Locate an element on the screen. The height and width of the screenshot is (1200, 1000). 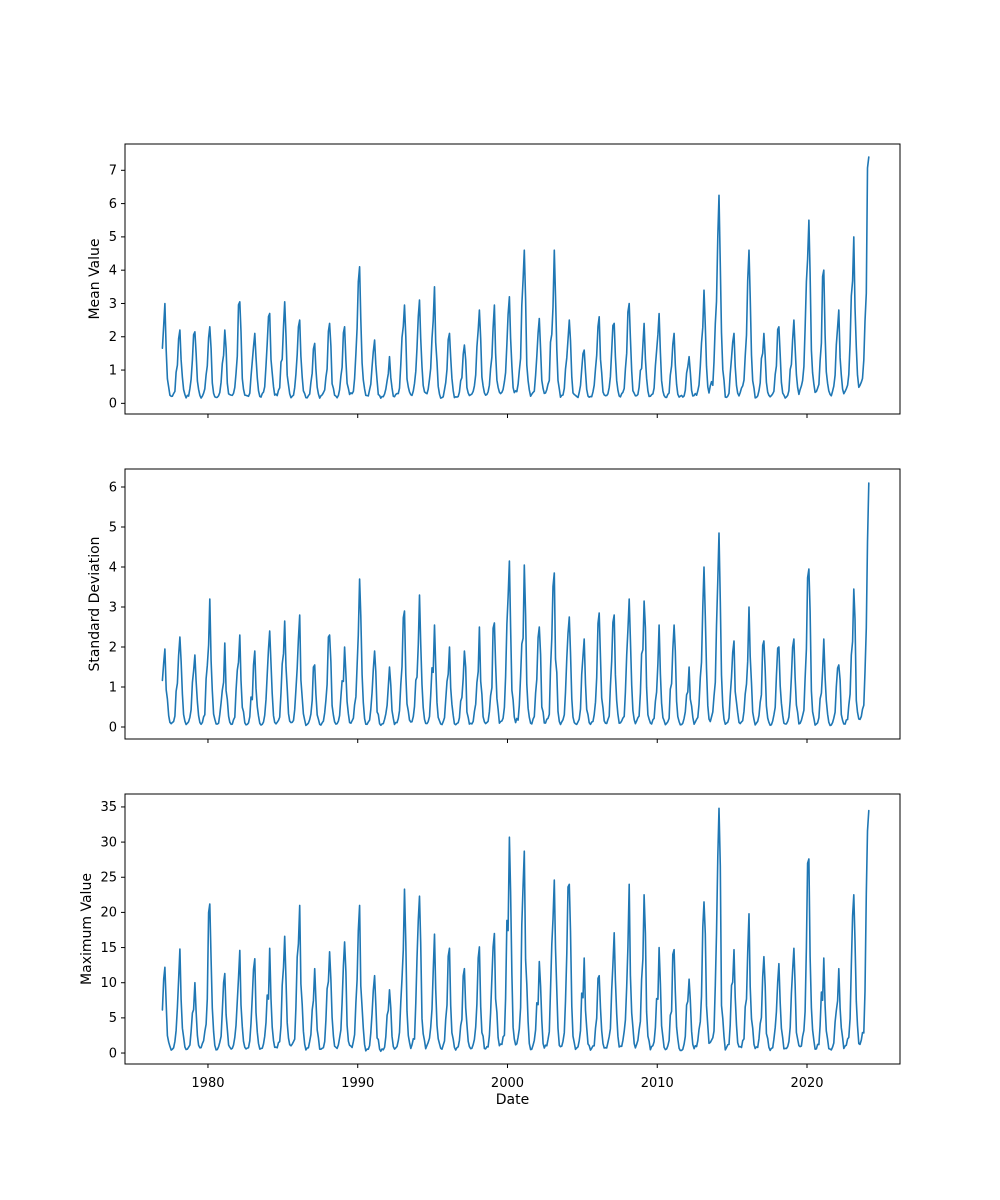
y-tick-label-standard-deviation: 1 is located at coordinates (113, 687).